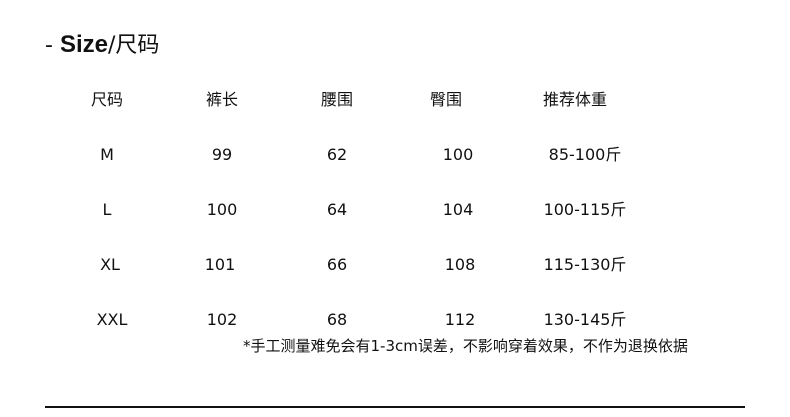 This screenshot has height=417, width=790. What do you see at coordinates (222, 99) in the screenshot?
I see `column-header: 裤长` at bounding box center [222, 99].